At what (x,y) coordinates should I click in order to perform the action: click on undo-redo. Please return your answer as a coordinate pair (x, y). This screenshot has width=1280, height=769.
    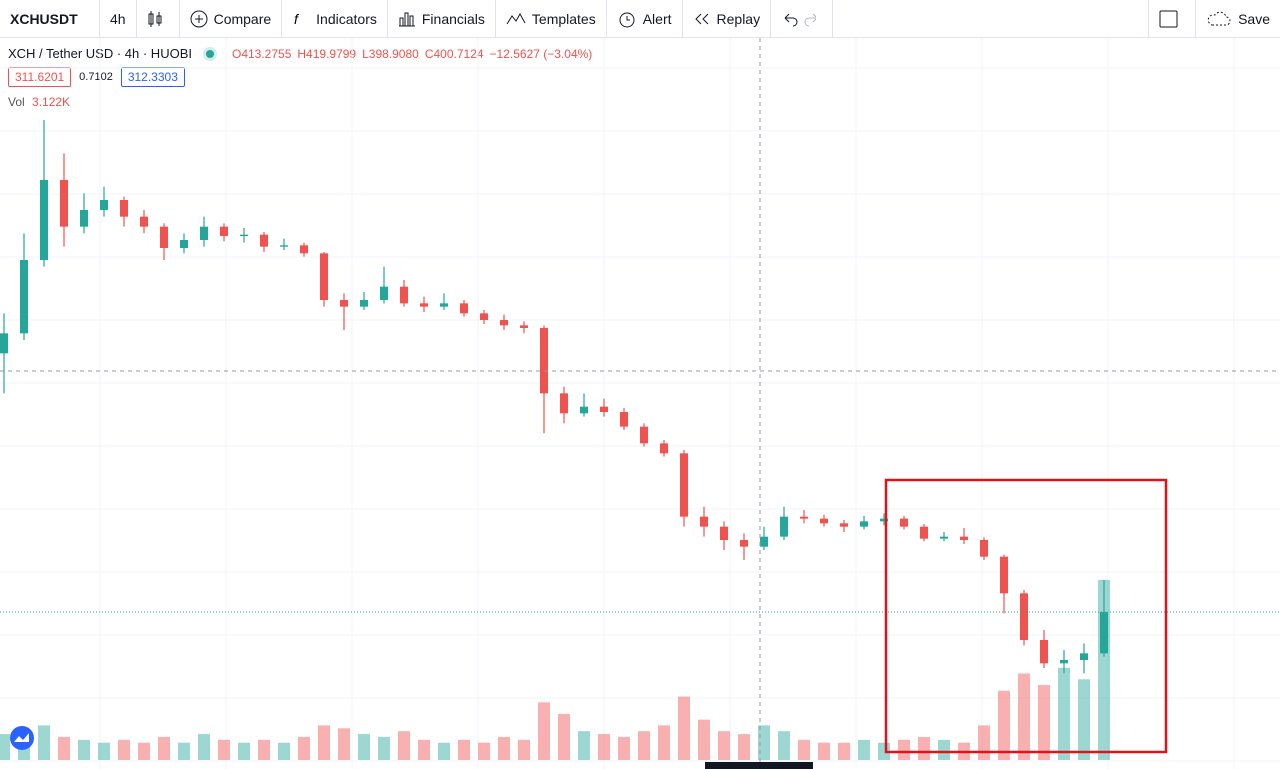
    Looking at the image, I should click on (802, 18).